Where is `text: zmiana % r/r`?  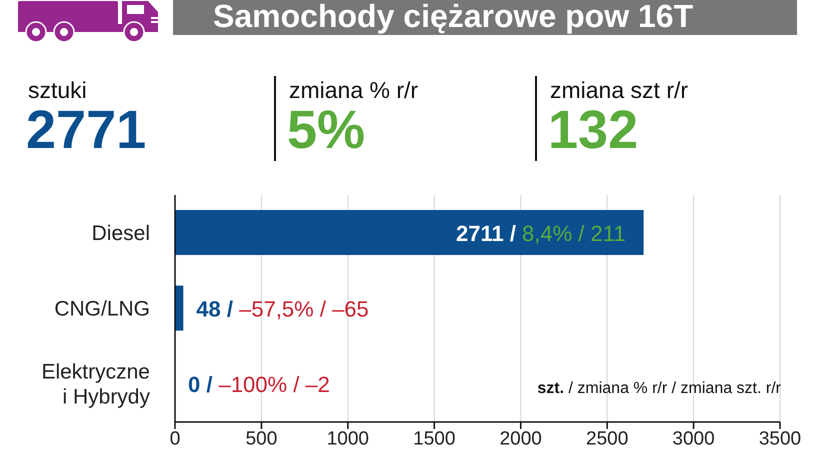 text: zmiana % r/r is located at coordinates (353, 90).